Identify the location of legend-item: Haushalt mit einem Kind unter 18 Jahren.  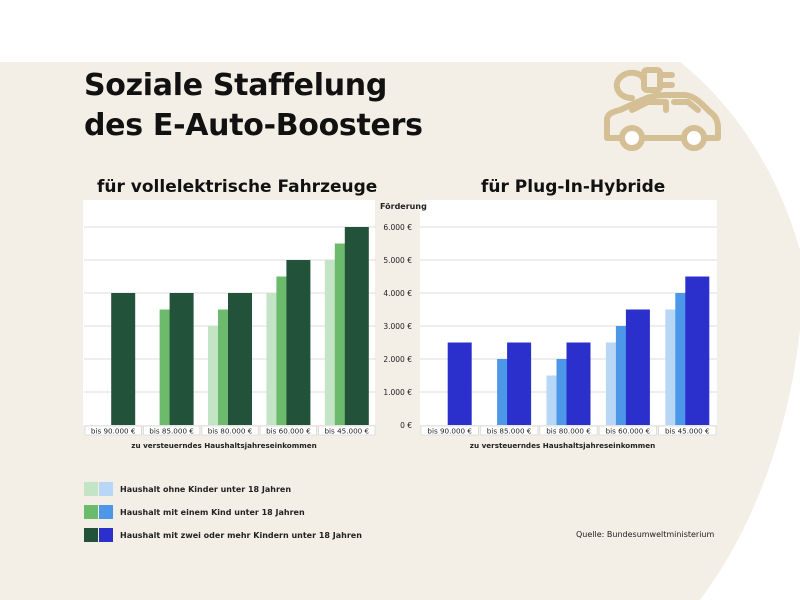
(223, 512).